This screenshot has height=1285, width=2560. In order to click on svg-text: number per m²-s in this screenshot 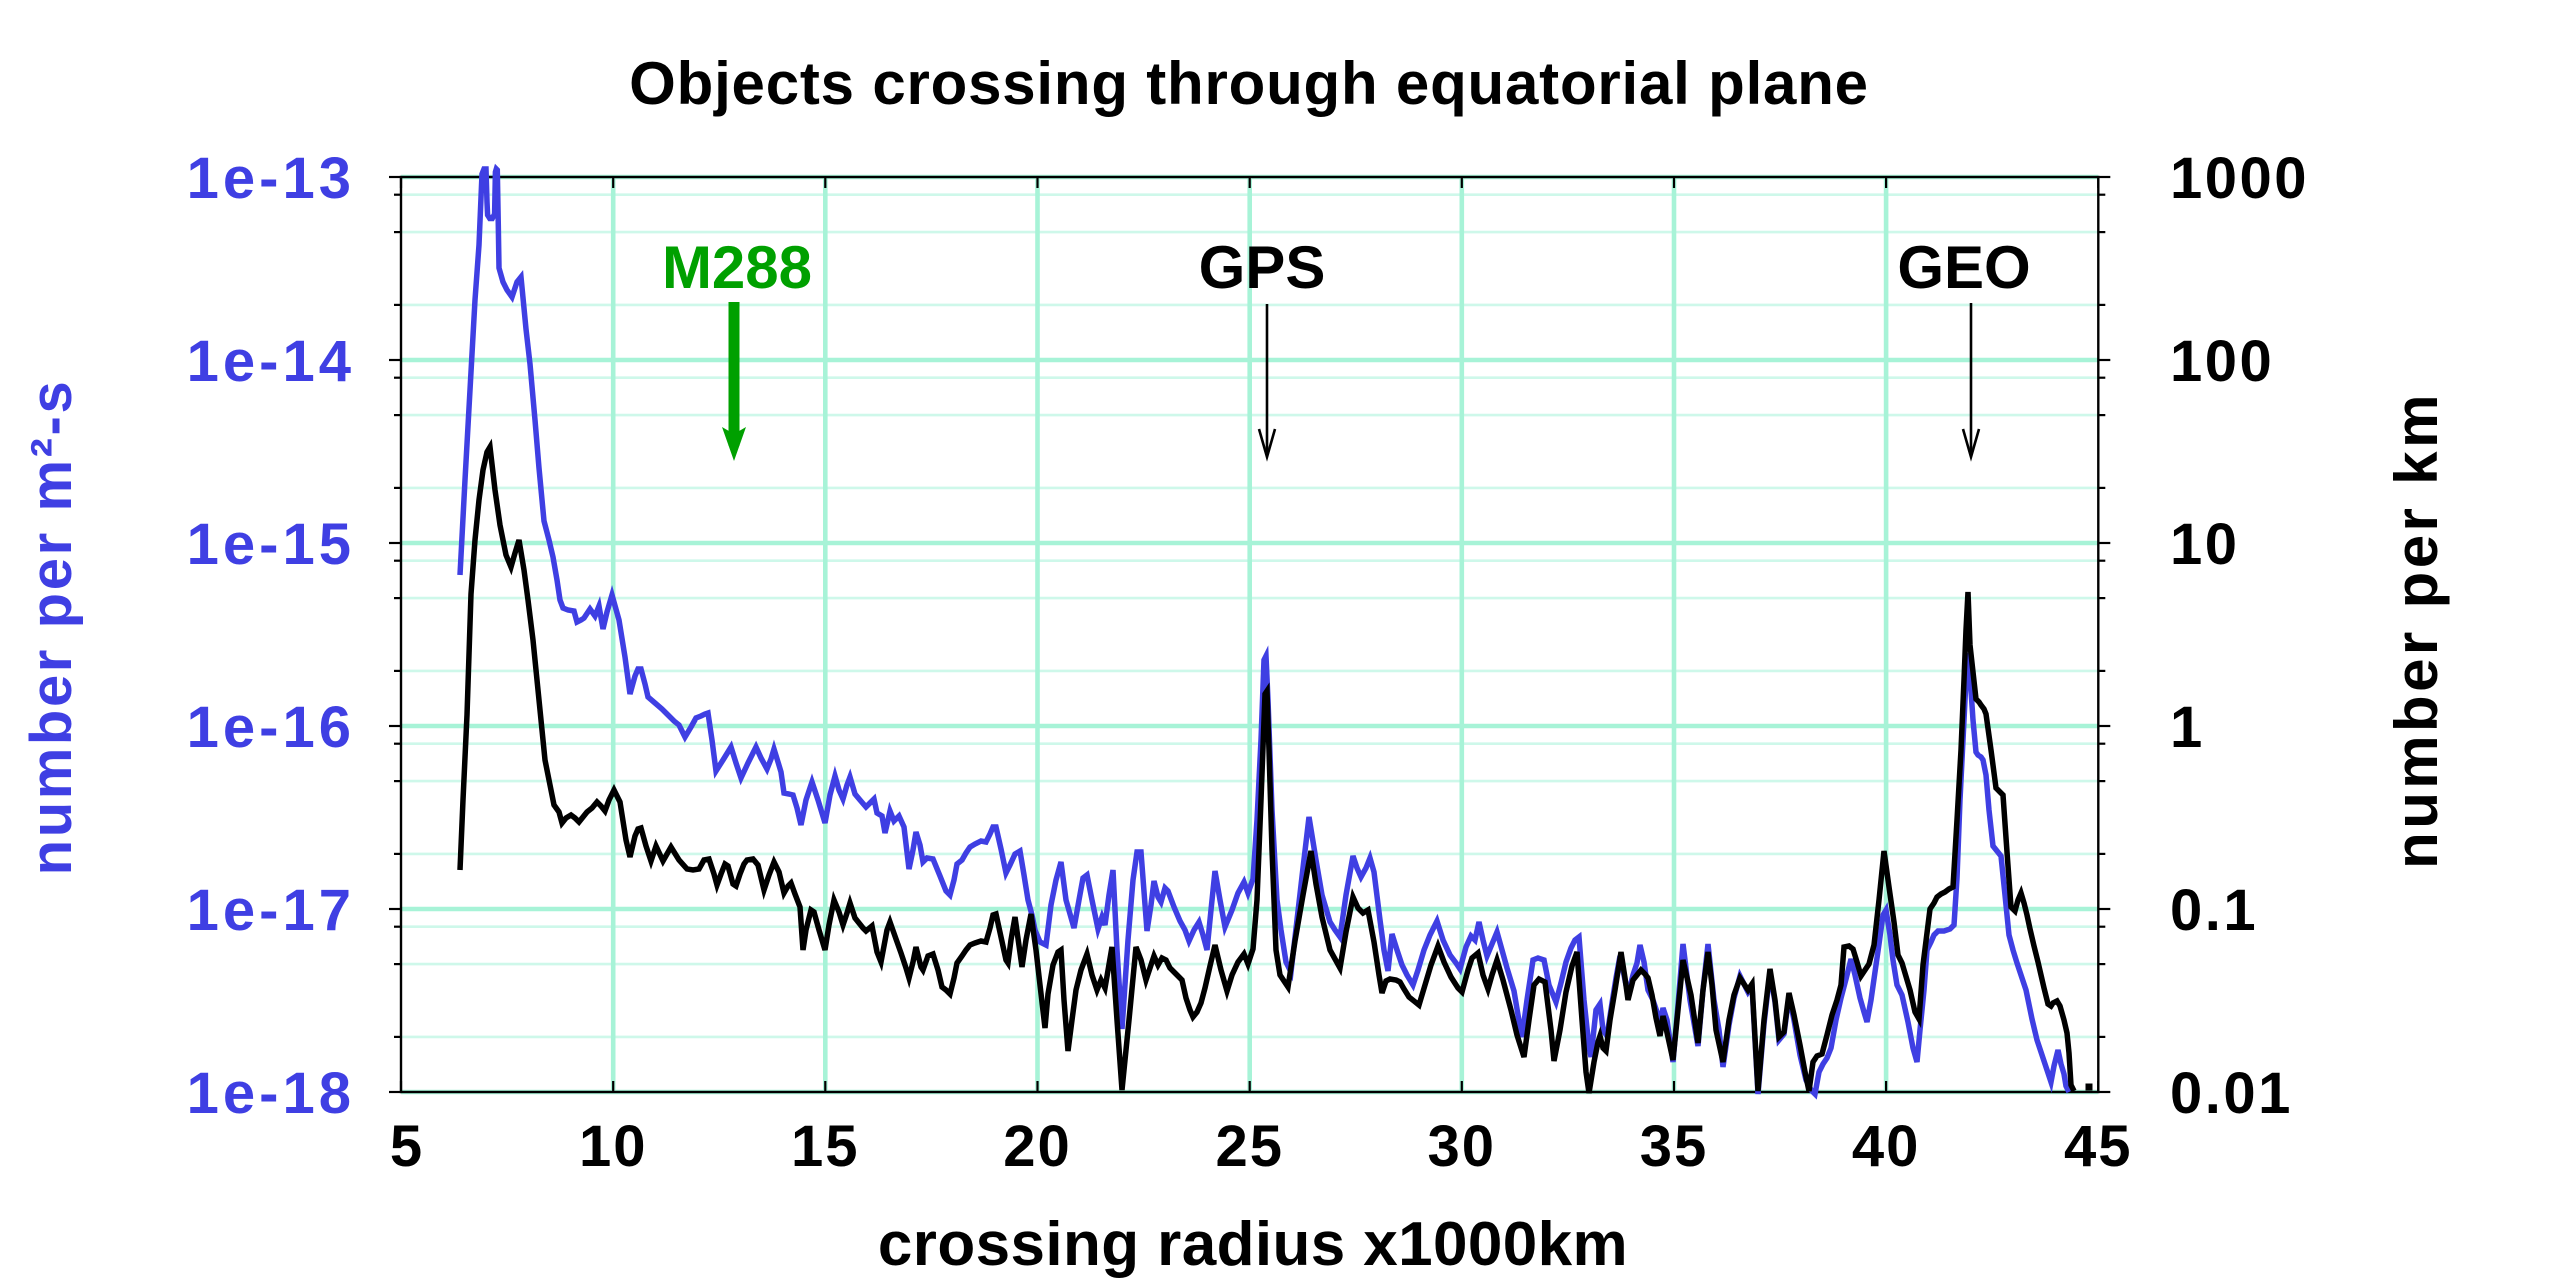, I will do `click(51, 627)`.